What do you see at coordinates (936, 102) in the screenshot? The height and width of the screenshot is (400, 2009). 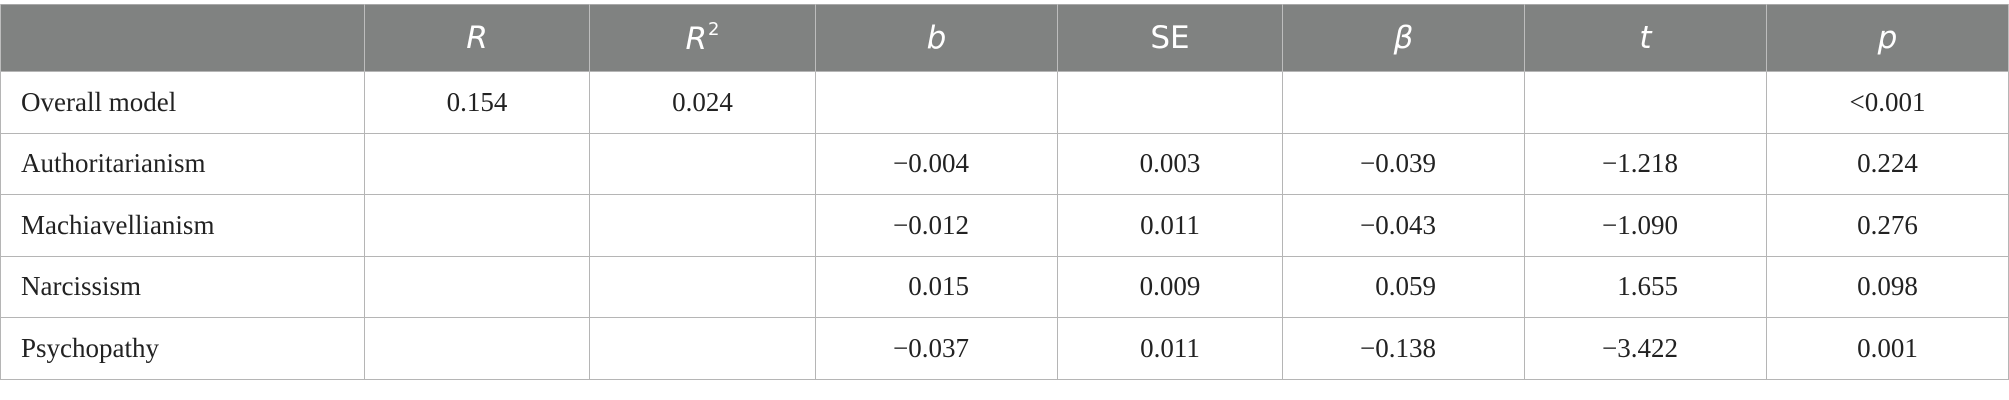 I see `cell-b` at bounding box center [936, 102].